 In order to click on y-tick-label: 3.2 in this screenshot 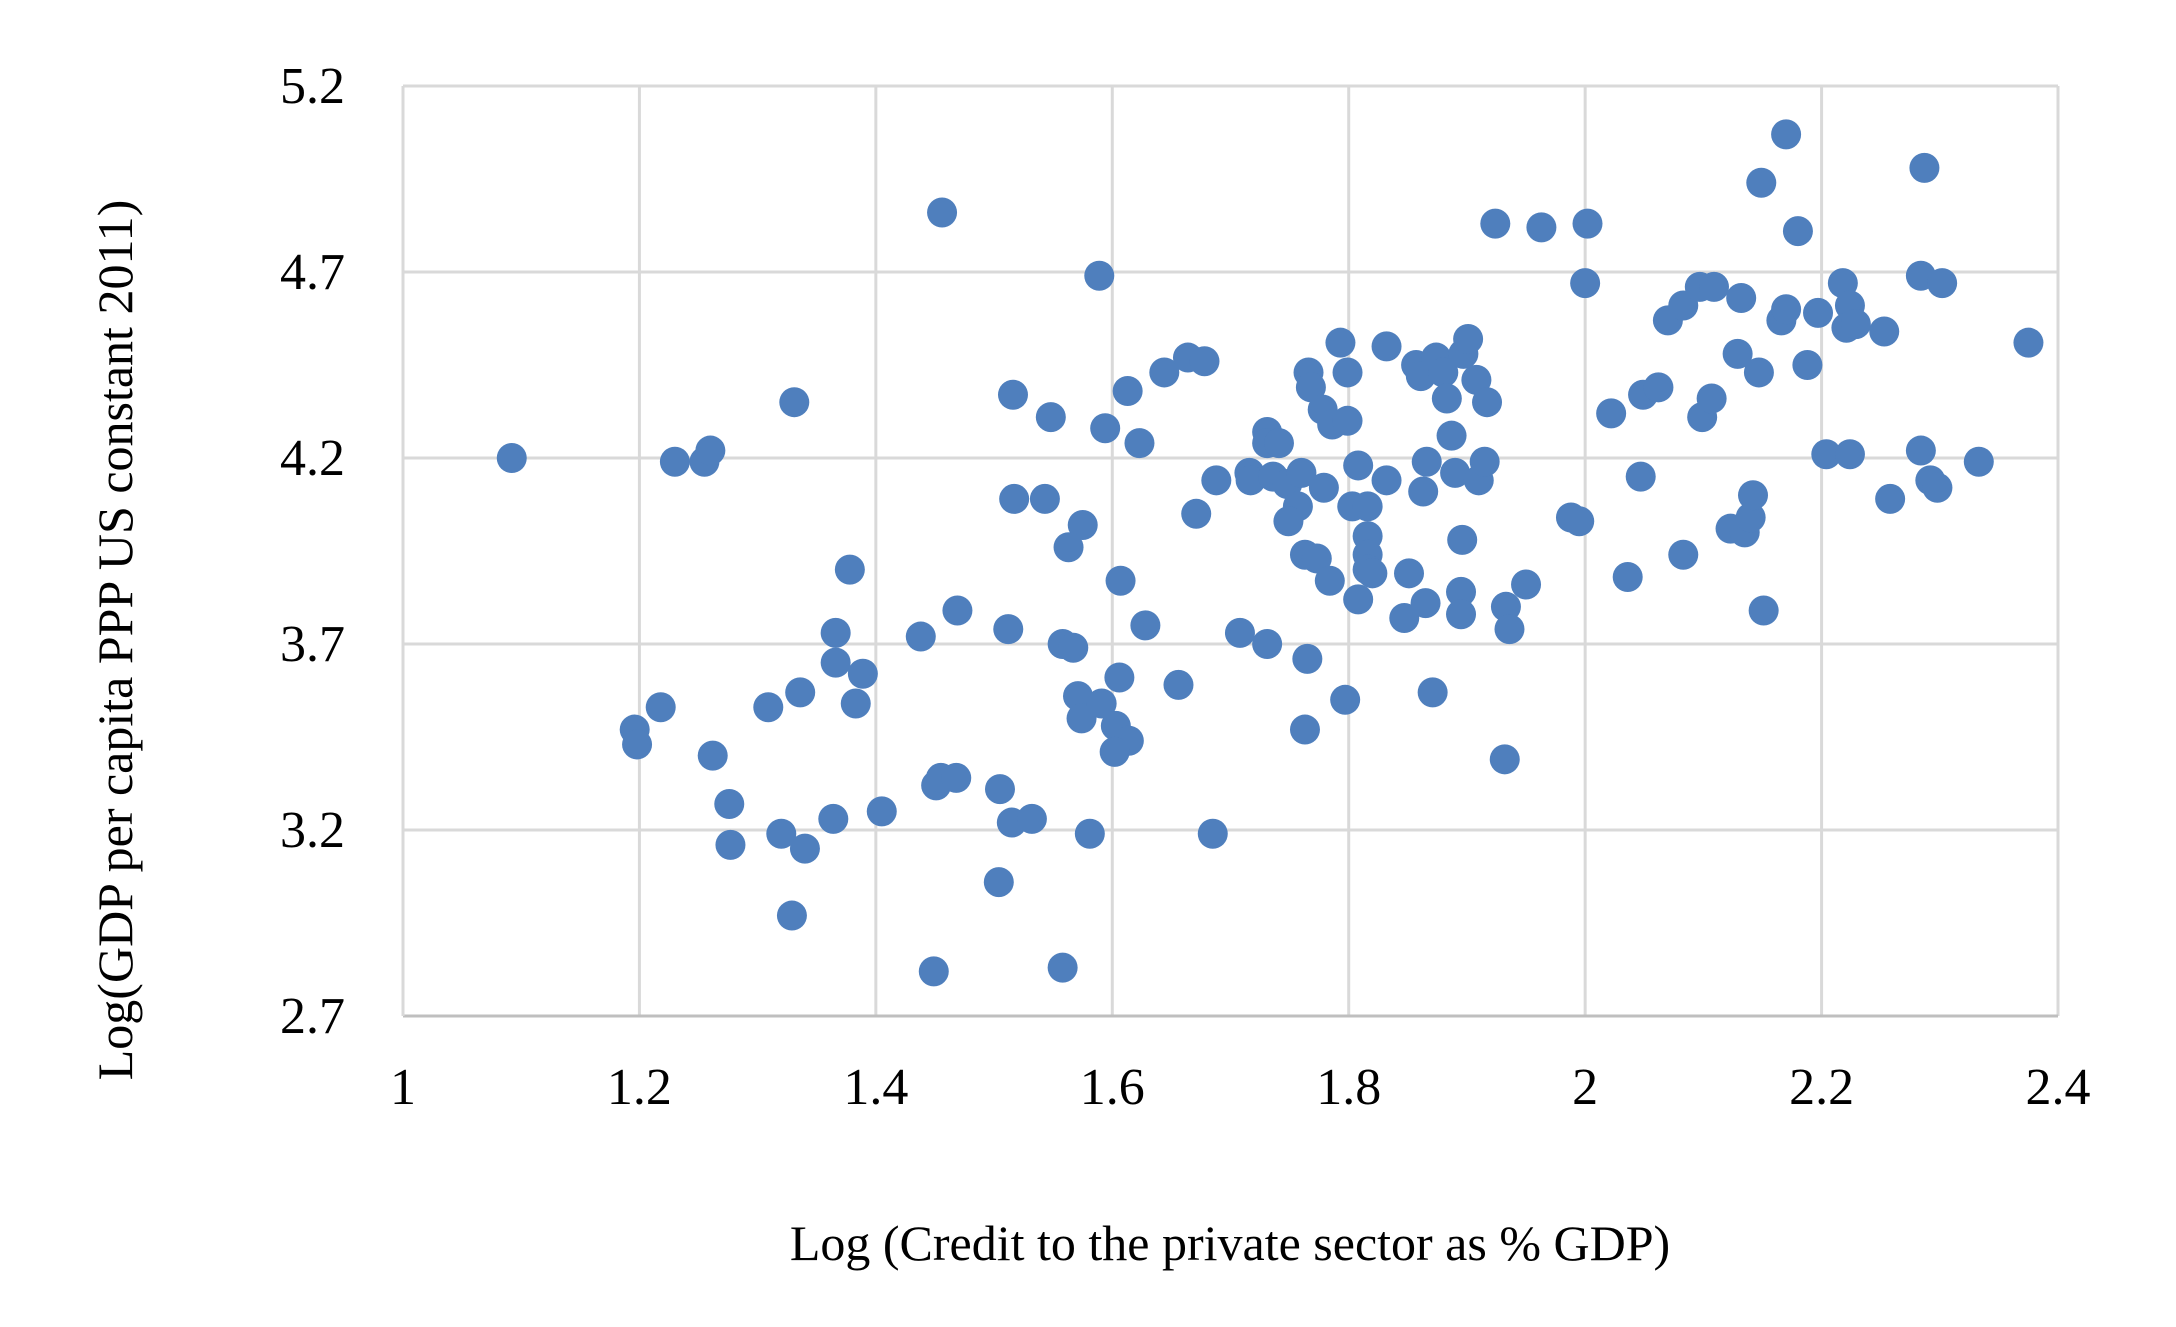, I will do `click(312, 830)`.